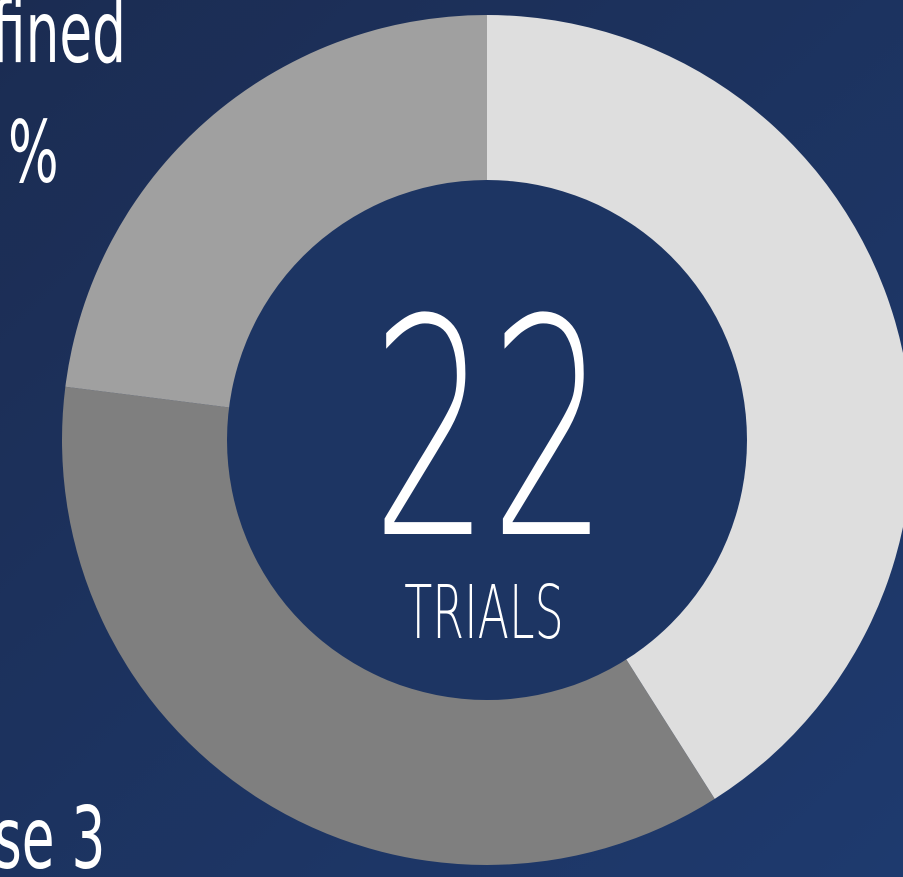  I want to click on center-label: TRIALS, so click(483, 612).